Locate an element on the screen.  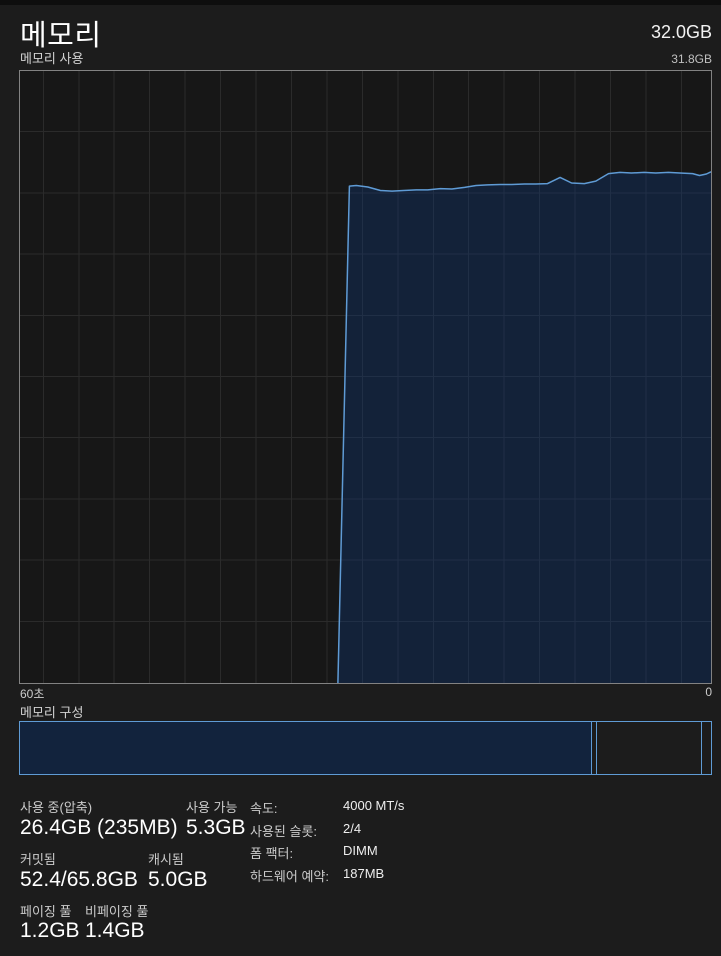
chart-max-value: 31.8GB is located at coordinates (691, 59).